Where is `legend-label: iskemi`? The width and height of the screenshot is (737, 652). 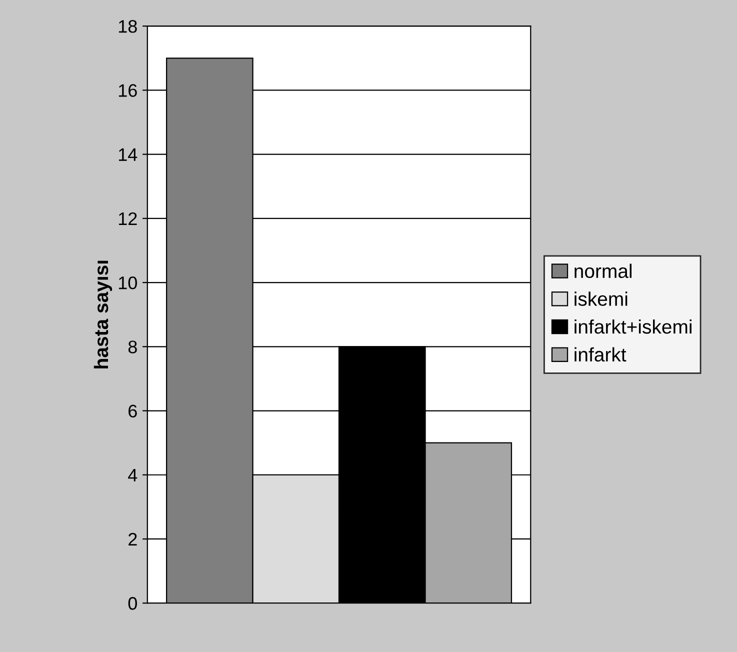 legend-label: iskemi is located at coordinates (601, 299).